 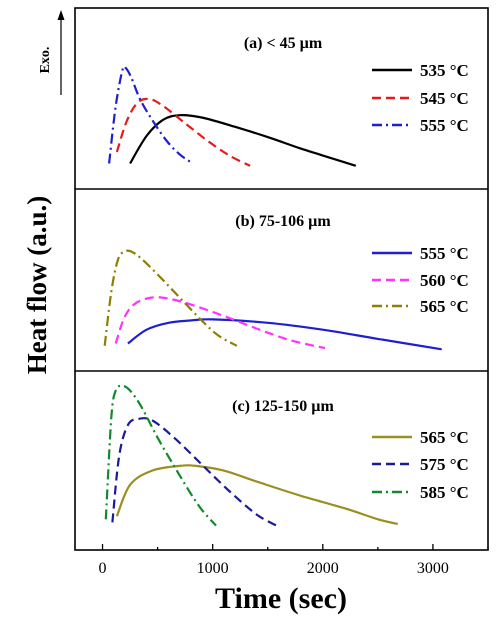 What do you see at coordinates (61, 15) in the screenshot?
I see `exo-arrow-head` at bounding box center [61, 15].